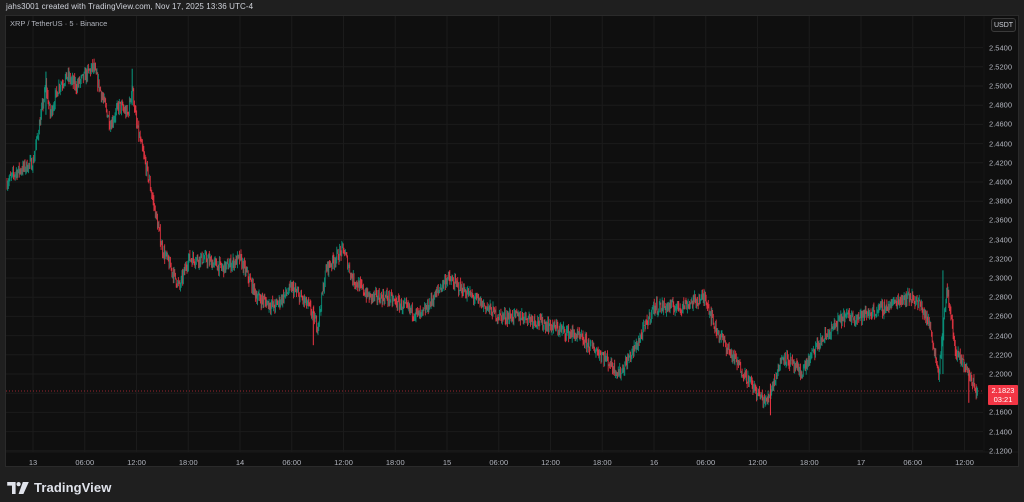  I want to click on price-tick-label: 2.4200, so click(1000, 163).